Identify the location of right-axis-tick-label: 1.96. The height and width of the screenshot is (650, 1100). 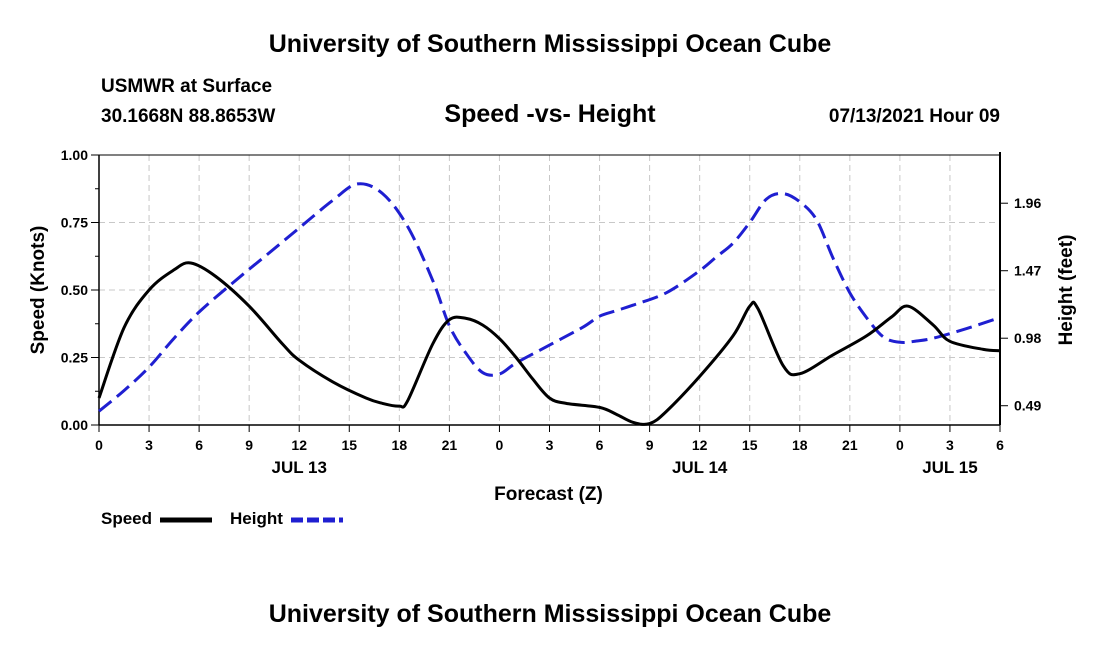
(1027, 203).